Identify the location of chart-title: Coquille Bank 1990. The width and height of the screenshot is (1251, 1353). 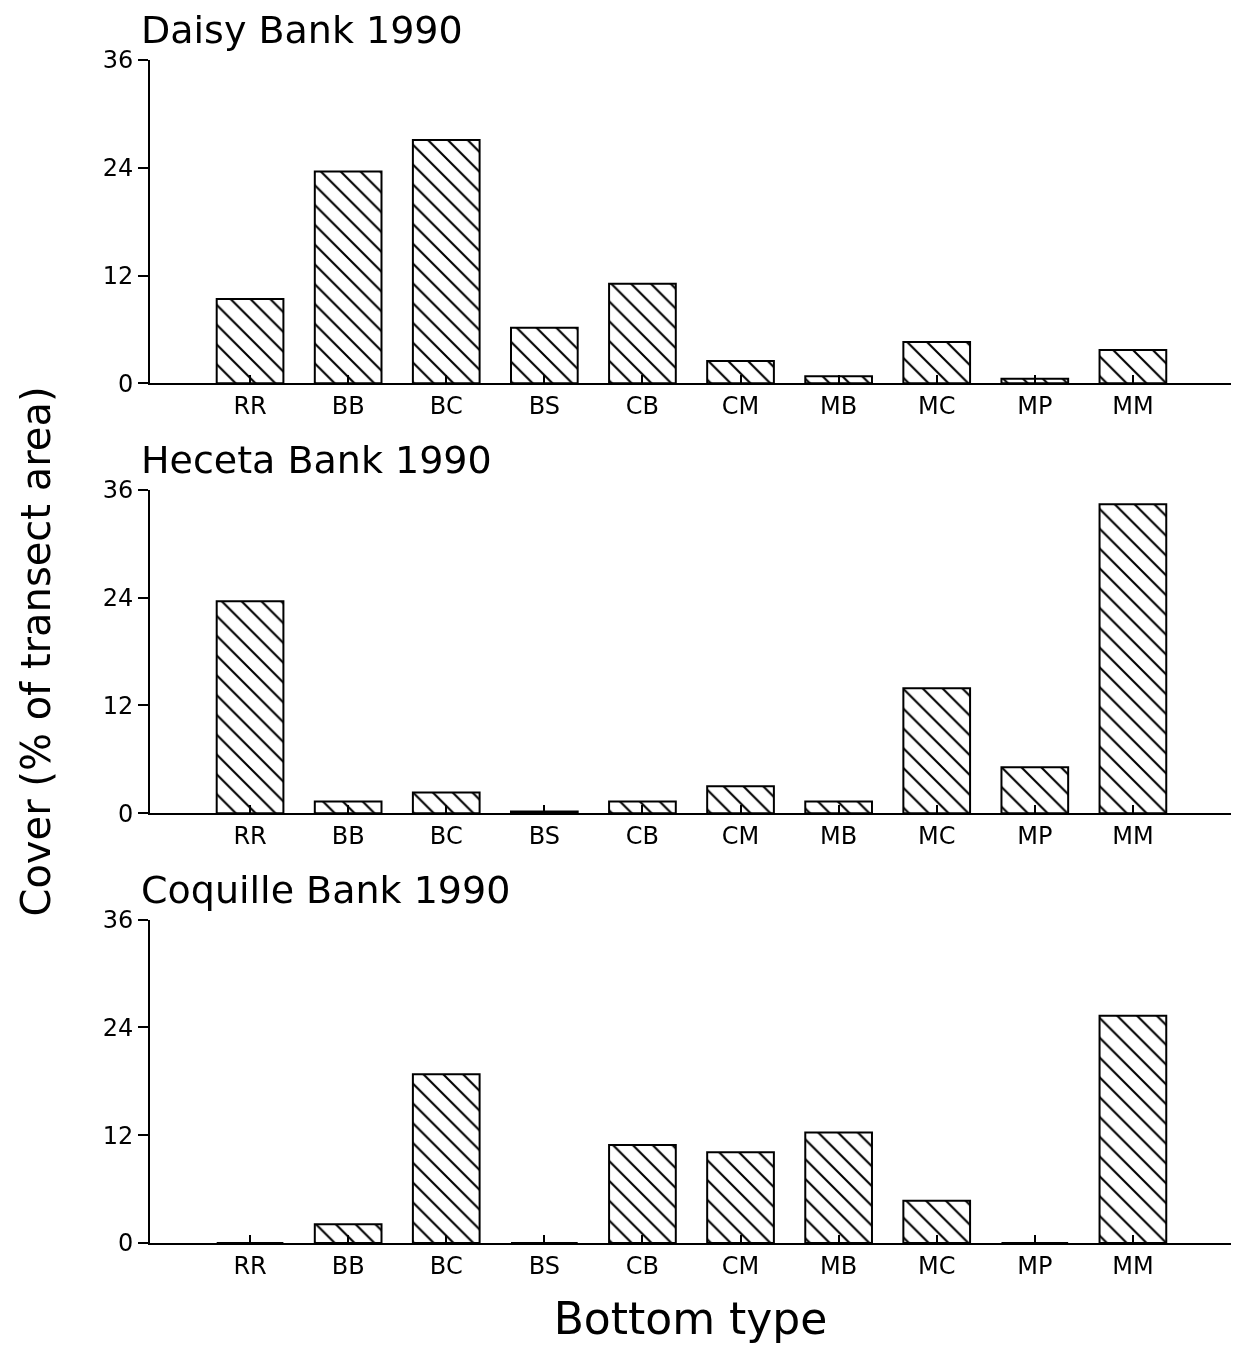
(326, 890).